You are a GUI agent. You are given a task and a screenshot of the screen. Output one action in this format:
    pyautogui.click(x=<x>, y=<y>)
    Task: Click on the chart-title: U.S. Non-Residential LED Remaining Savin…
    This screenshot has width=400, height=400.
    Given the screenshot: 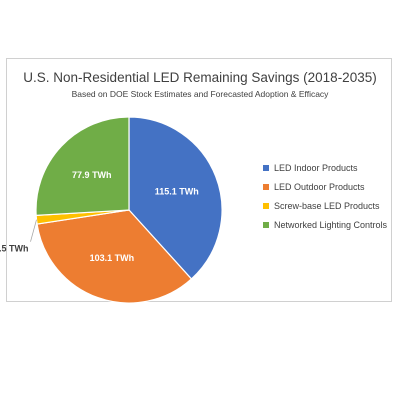 What is the action you would take?
    pyautogui.click(x=200, y=77)
    